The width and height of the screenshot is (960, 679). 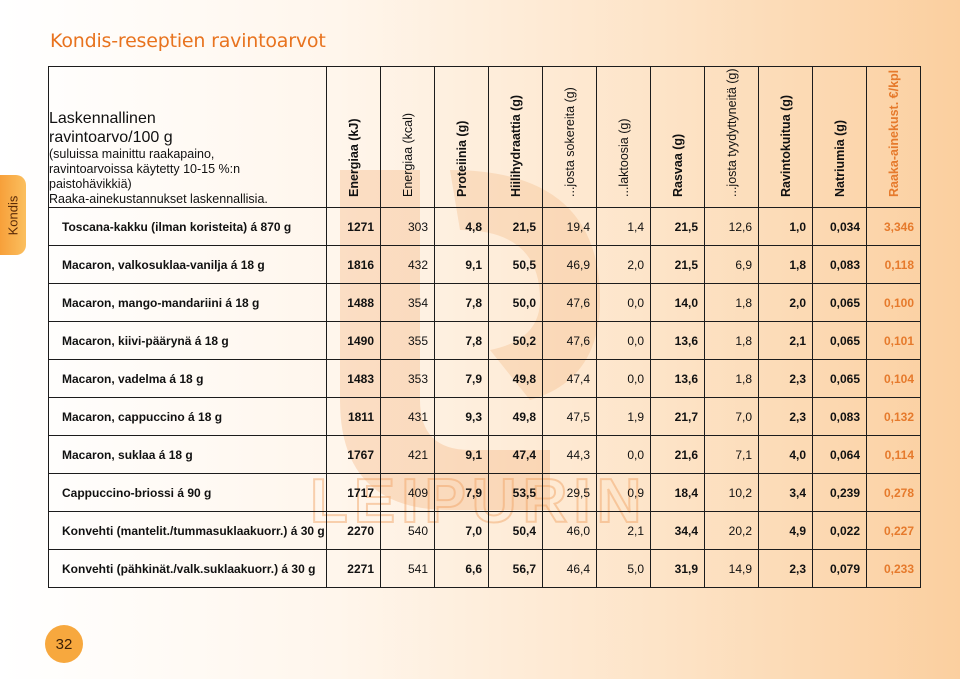 What do you see at coordinates (839, 226) in the screenshot?
I see `row-value-cell: 0,034` at bounding box center [839, 226].